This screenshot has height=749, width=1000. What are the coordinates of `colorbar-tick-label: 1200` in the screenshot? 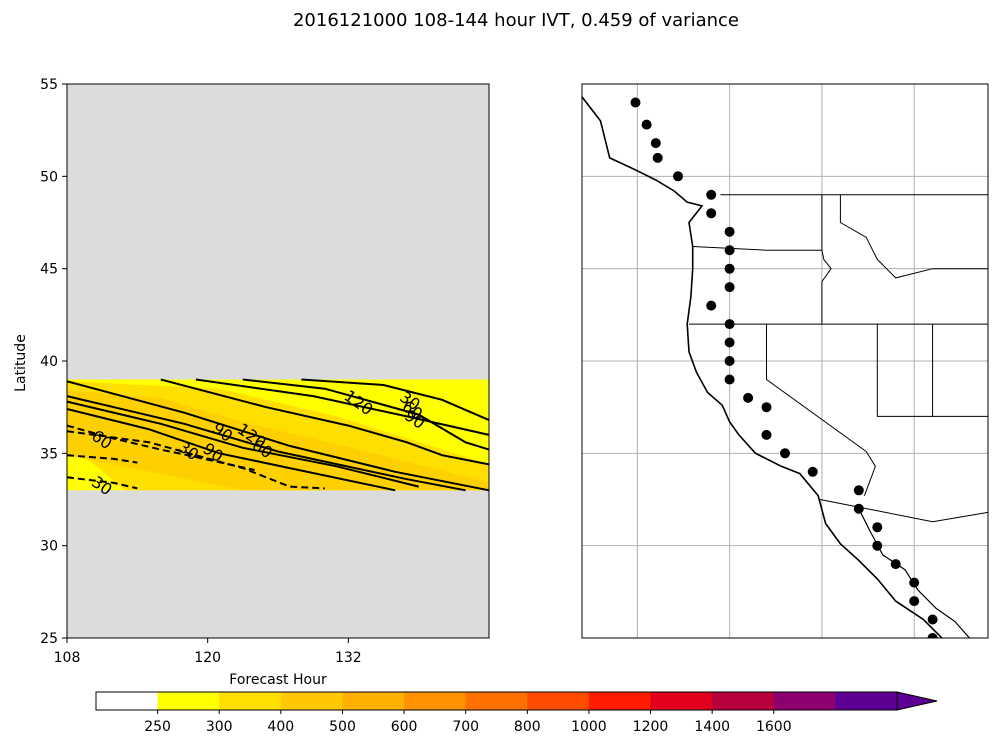 It's located at (651, 727).